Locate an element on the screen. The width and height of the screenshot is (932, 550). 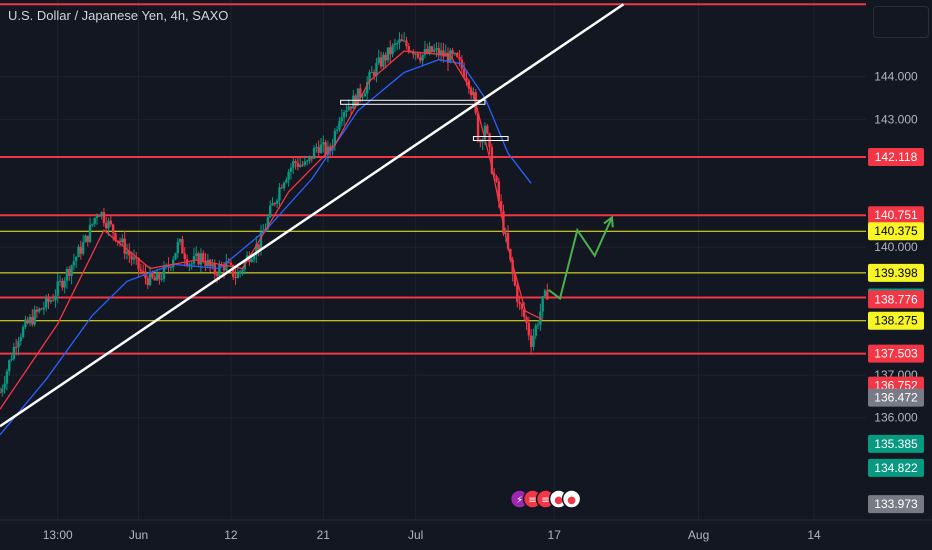
price-tick-label: 144.000 is located at coordinates (896, 77).